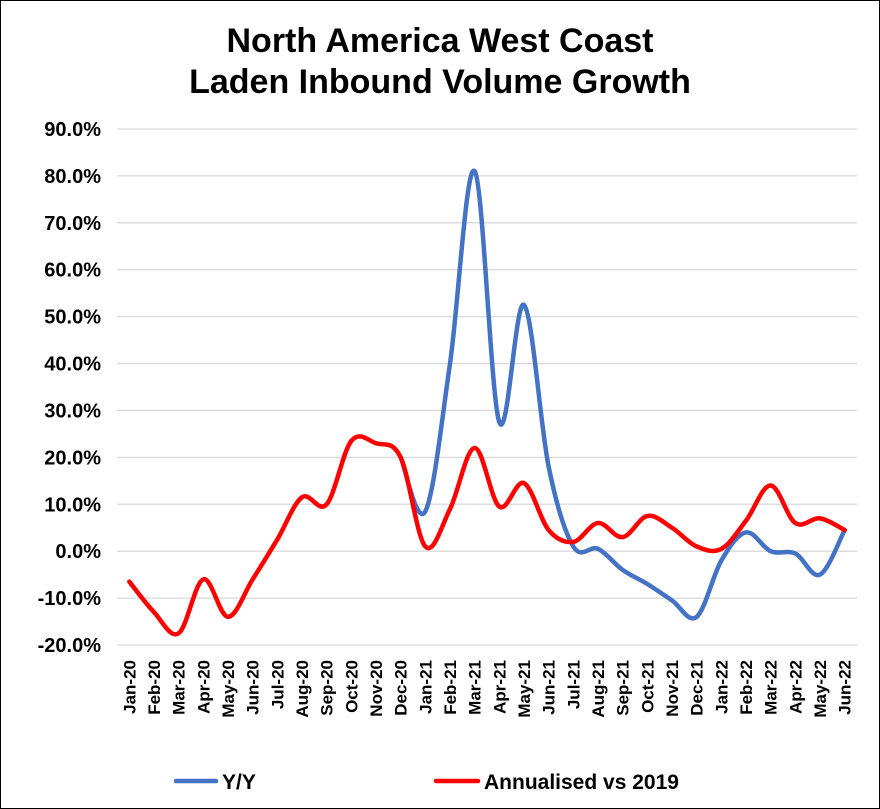 The height and width of the screenshot is (809, 880). Describe the element at coordinates (697, 688) in the screenshot. I see `x-tick-label: Dec-21` at that location.